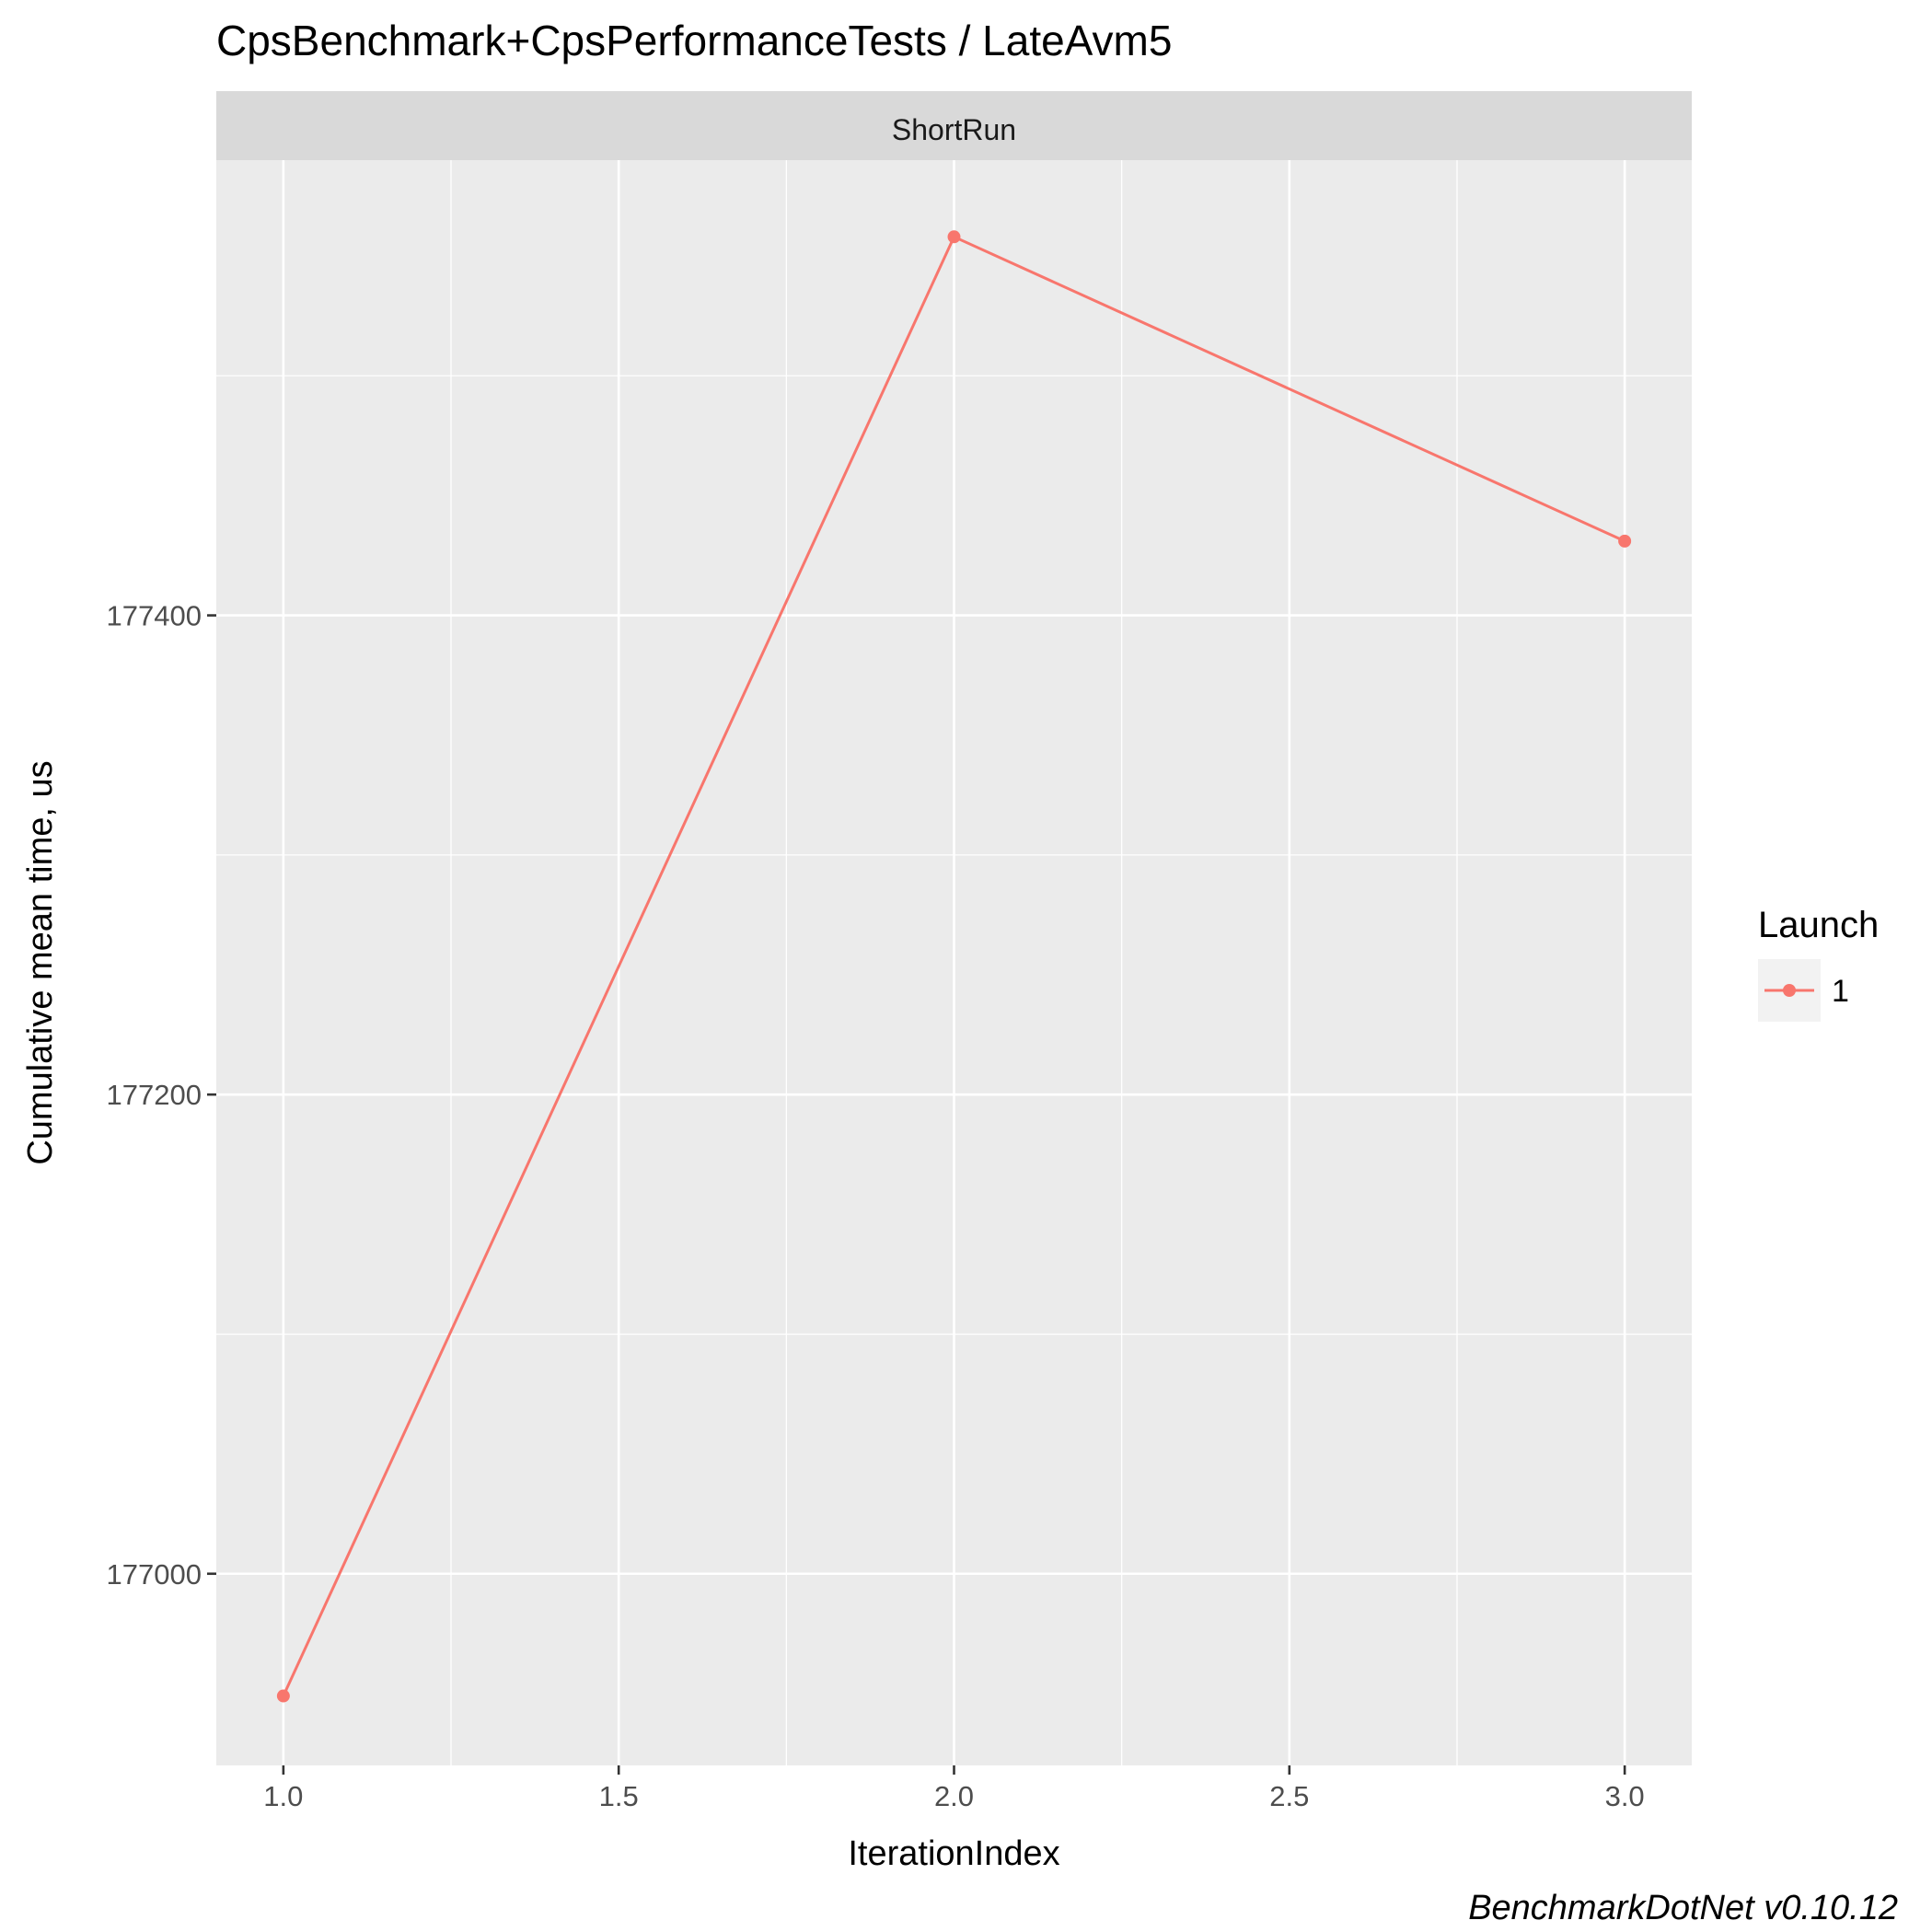  Describe the element at coordinates (155, 616) in the screenshot. I see `y-tick-label: 177400` at that location.